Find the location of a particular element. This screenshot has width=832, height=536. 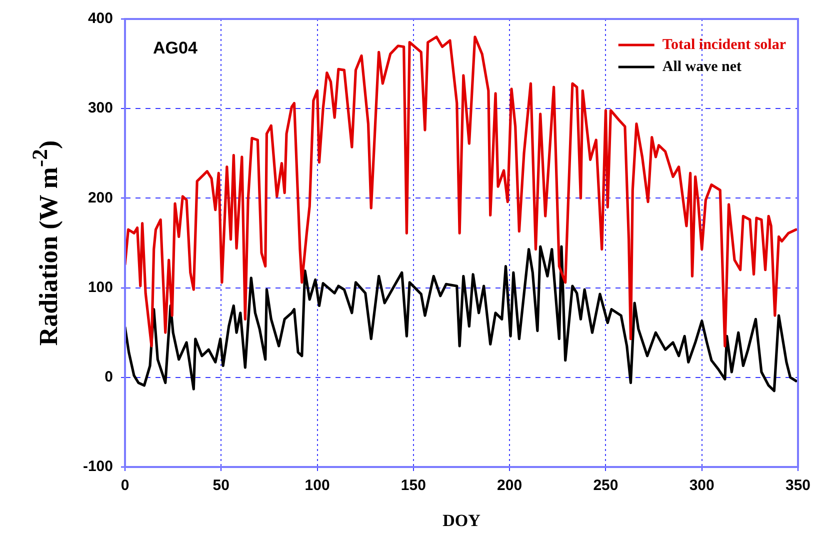

x-axis-title: DOY is located at coordinates (461, 520).